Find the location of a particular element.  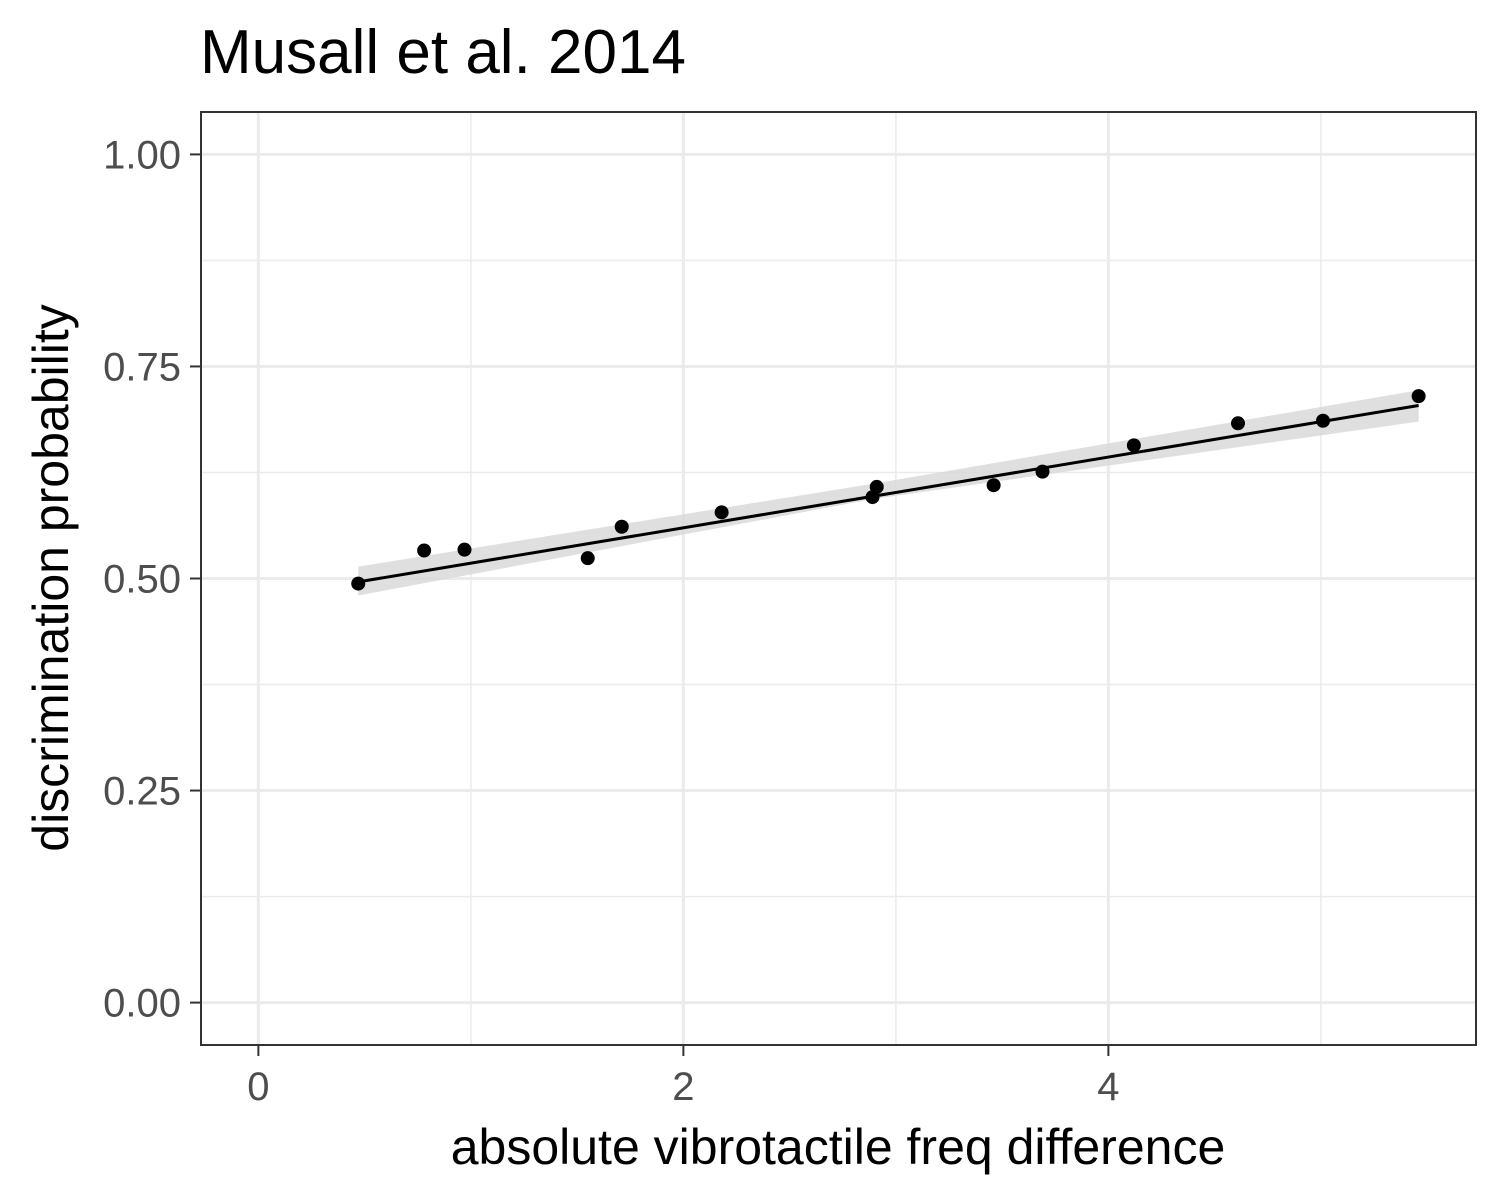

x-axis-title: absolute vibrotactile freq difference is located at coordinates (838, 1147).